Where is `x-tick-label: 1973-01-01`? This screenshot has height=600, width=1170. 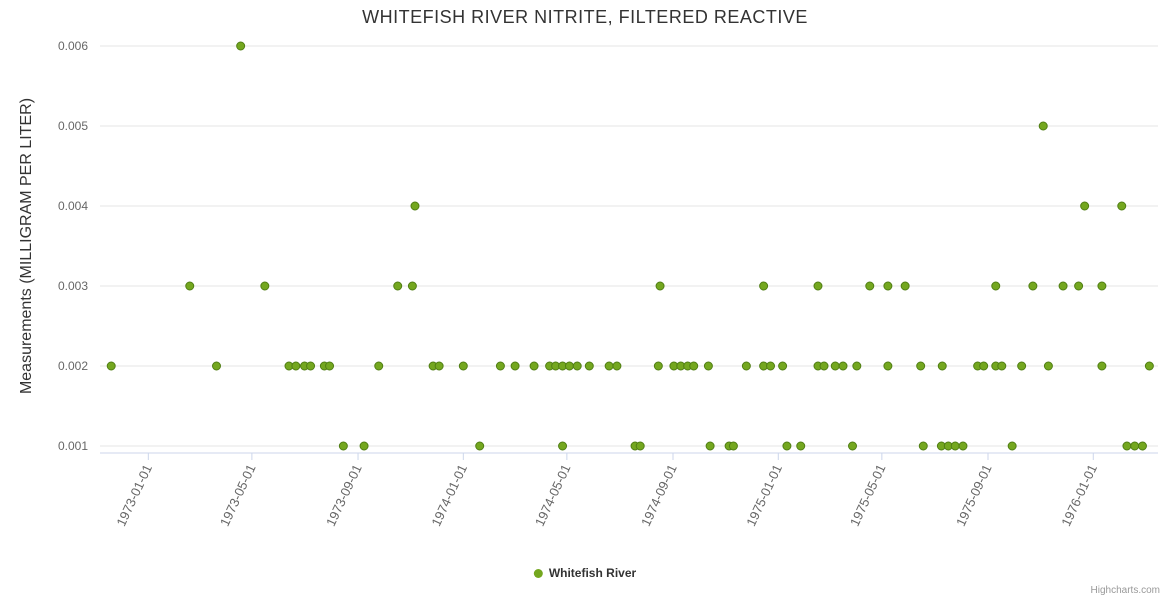 x-tick-label: 1973-01-01 is located at coordinates (134, 495).